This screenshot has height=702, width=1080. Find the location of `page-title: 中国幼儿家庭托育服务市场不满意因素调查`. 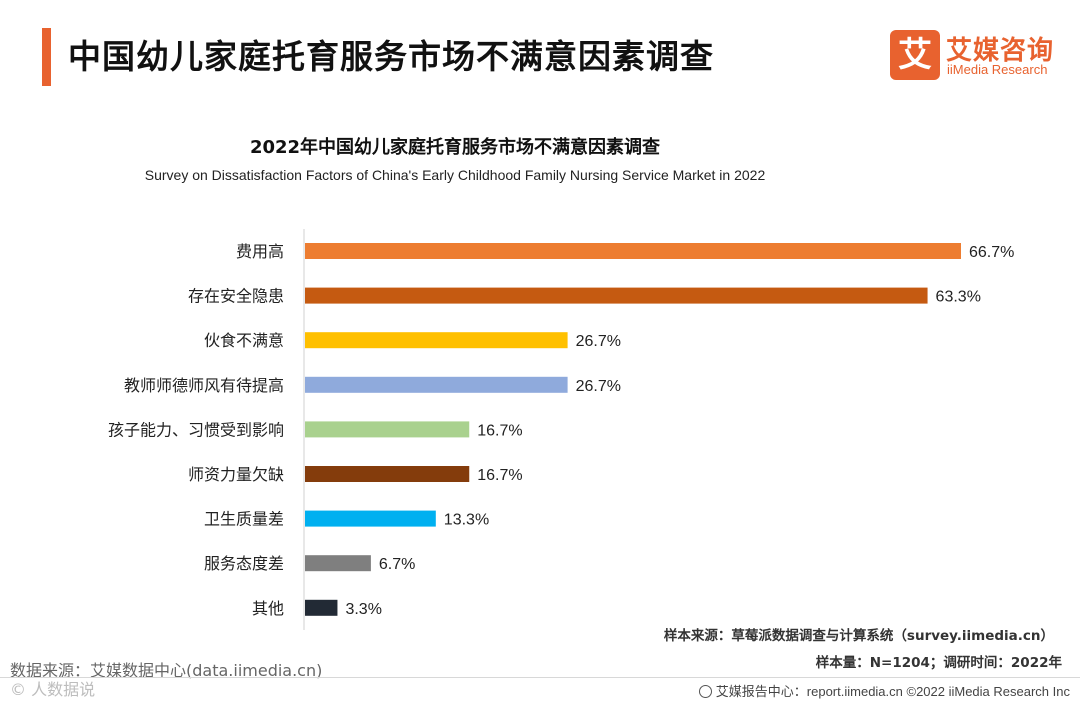

page-title: 中国幼儿家庭托育服务市场不满意因素调查 is located at coordinates (391, 56).